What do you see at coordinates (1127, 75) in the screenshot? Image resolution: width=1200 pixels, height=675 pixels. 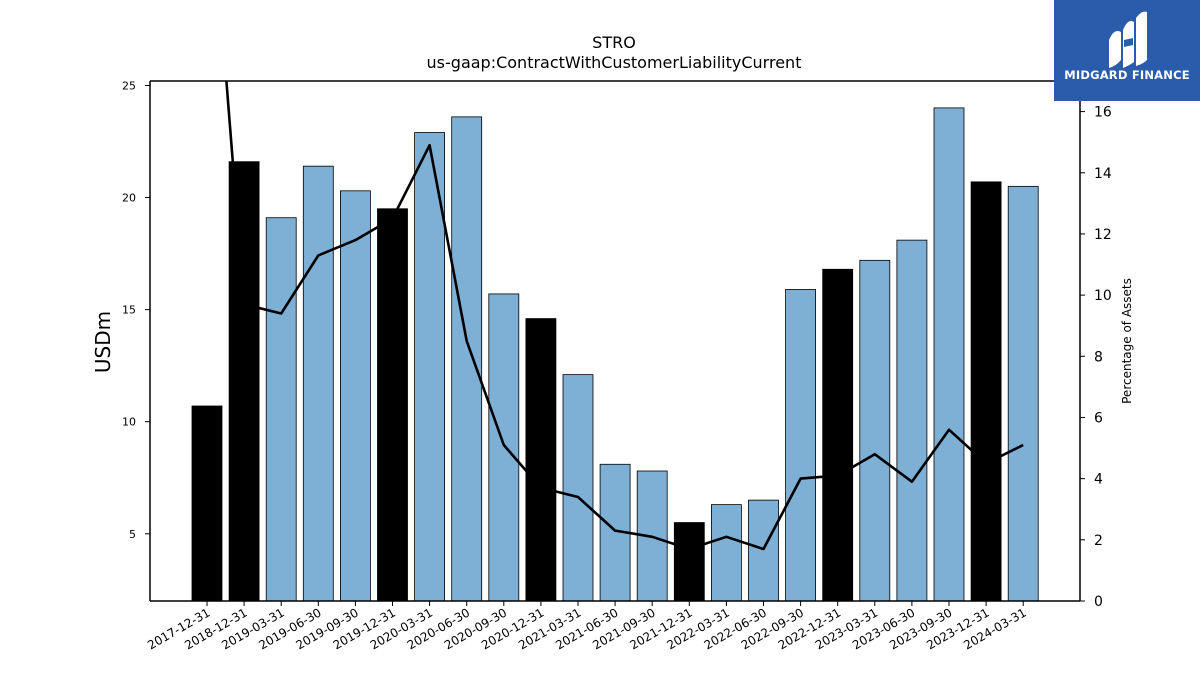 I see `logo-text: MIDGARD FINANCE` at bounding box center [1127, 75].